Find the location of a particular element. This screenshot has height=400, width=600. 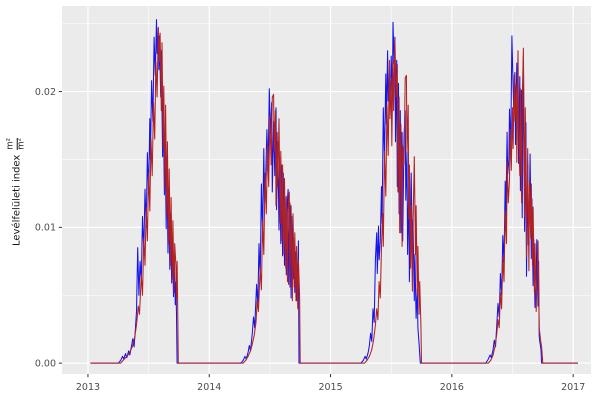

y-tick-label: 0.02 is located at coordinates (45, 92).